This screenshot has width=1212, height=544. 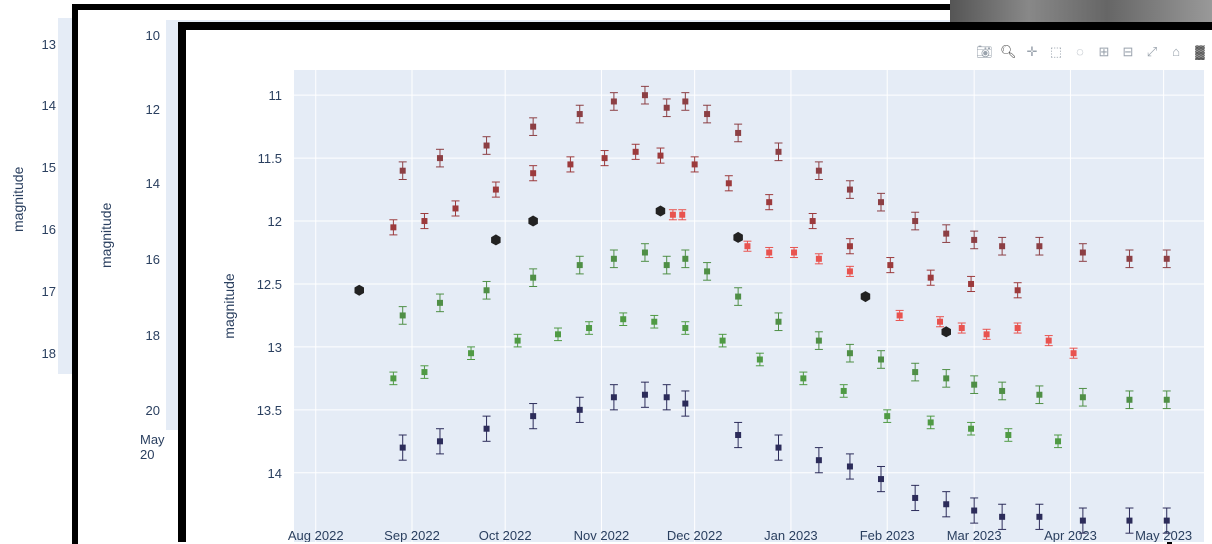 I want to click on x-tick-label: Jan 2023, so click(x=791, y=535).